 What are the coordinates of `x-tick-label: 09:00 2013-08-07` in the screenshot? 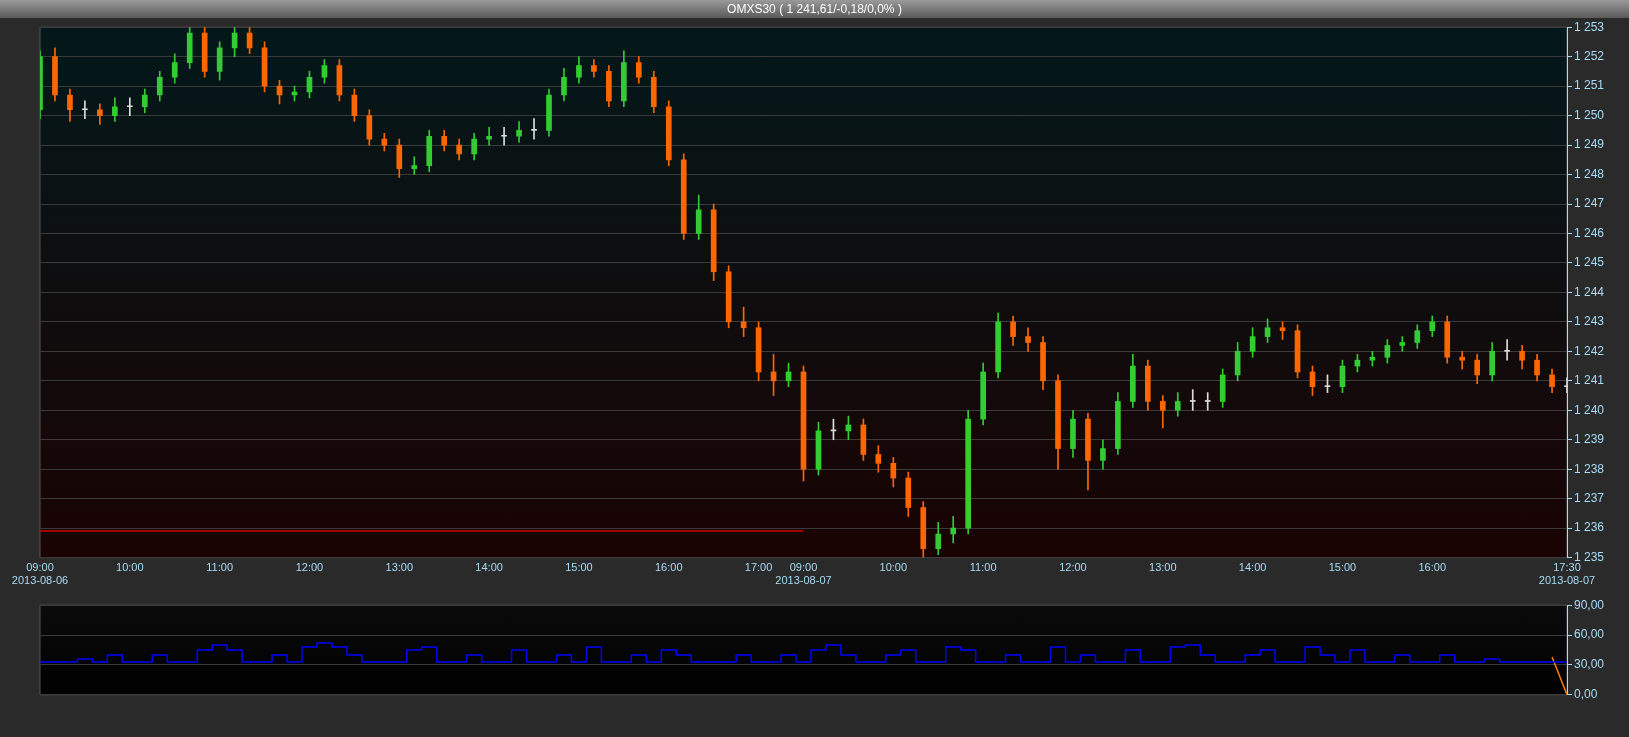 It's located at (803, 574).